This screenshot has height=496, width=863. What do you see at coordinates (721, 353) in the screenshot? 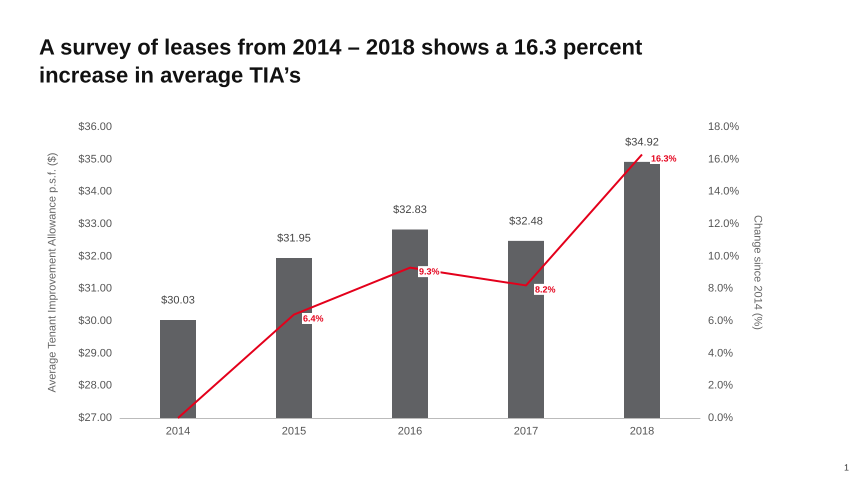
I see `y2-tick-label: 4.0%` at bounding box center [721, 353].